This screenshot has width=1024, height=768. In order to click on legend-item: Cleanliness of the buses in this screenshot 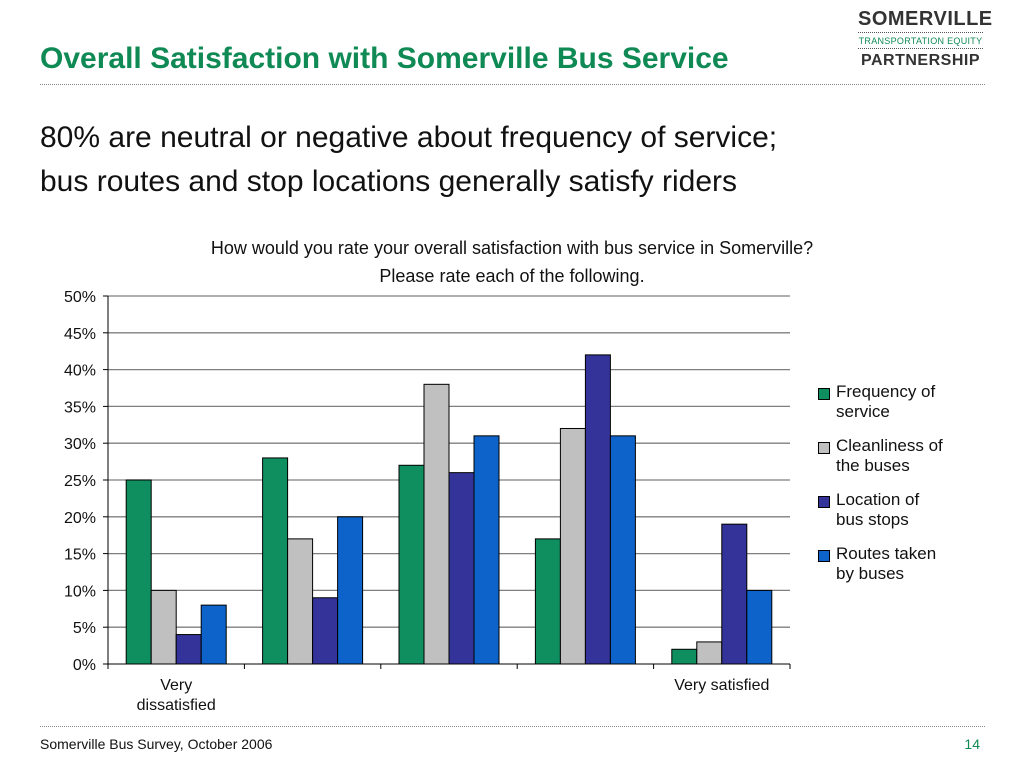, I will do `click(893, 456)`.